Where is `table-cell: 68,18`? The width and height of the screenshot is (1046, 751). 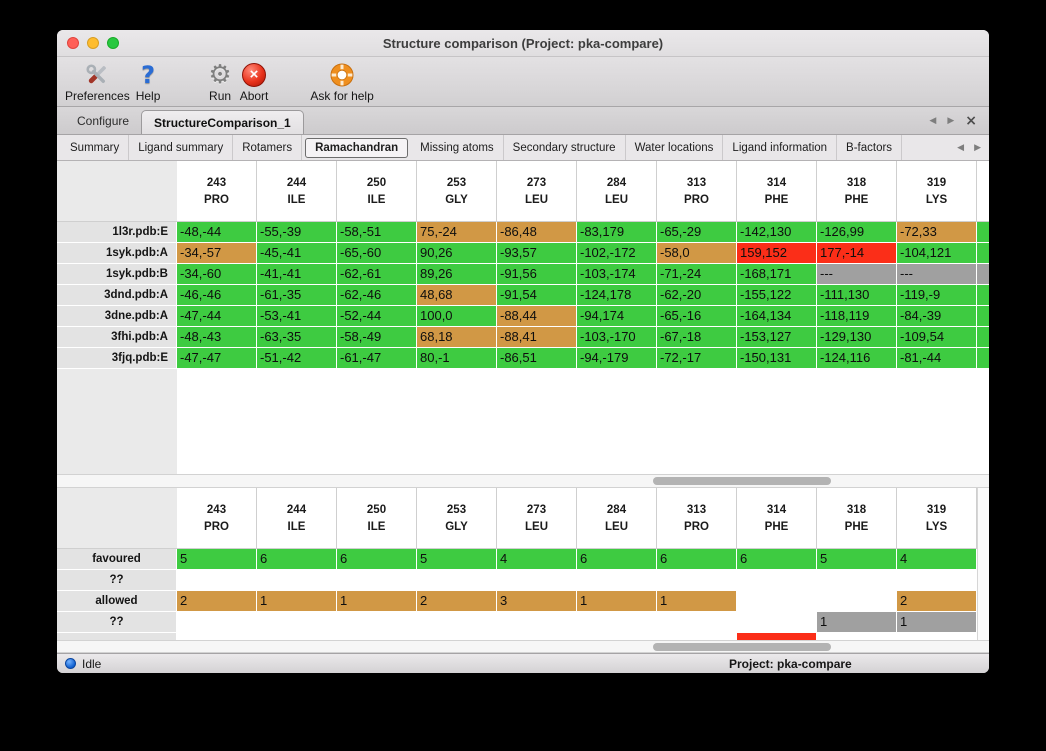
table-cell: 68,18 is located at coordinates (456, 337).